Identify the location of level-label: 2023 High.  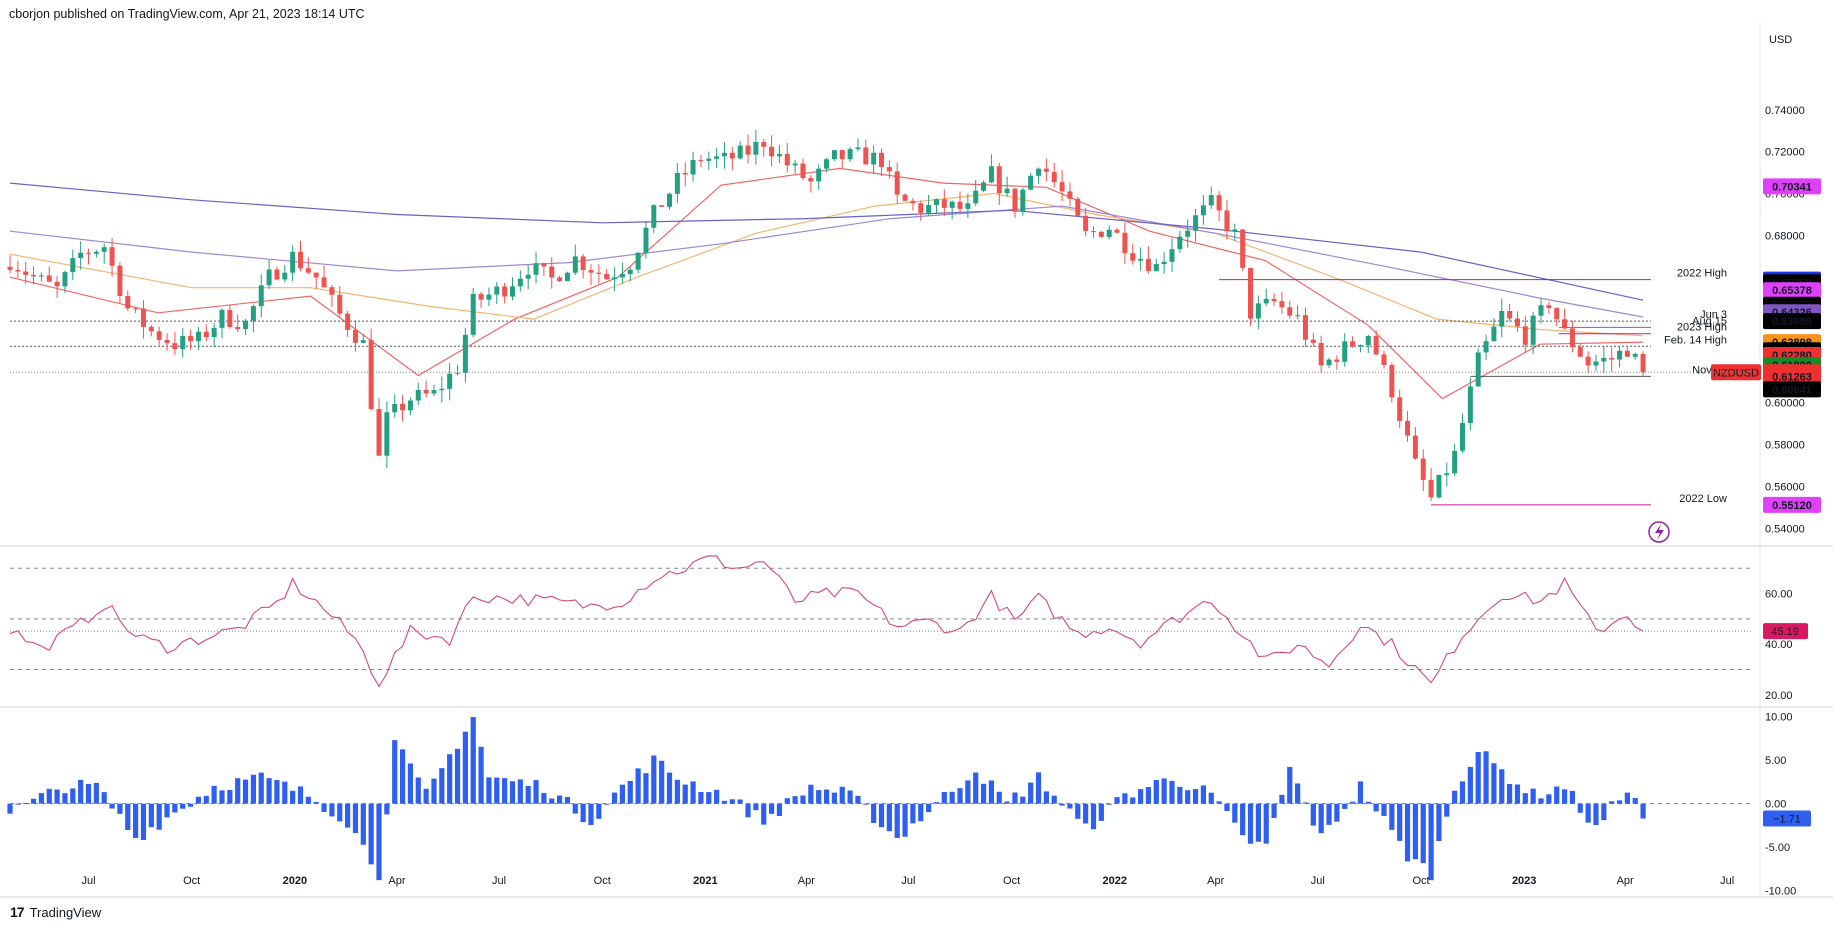
(1702, 328).